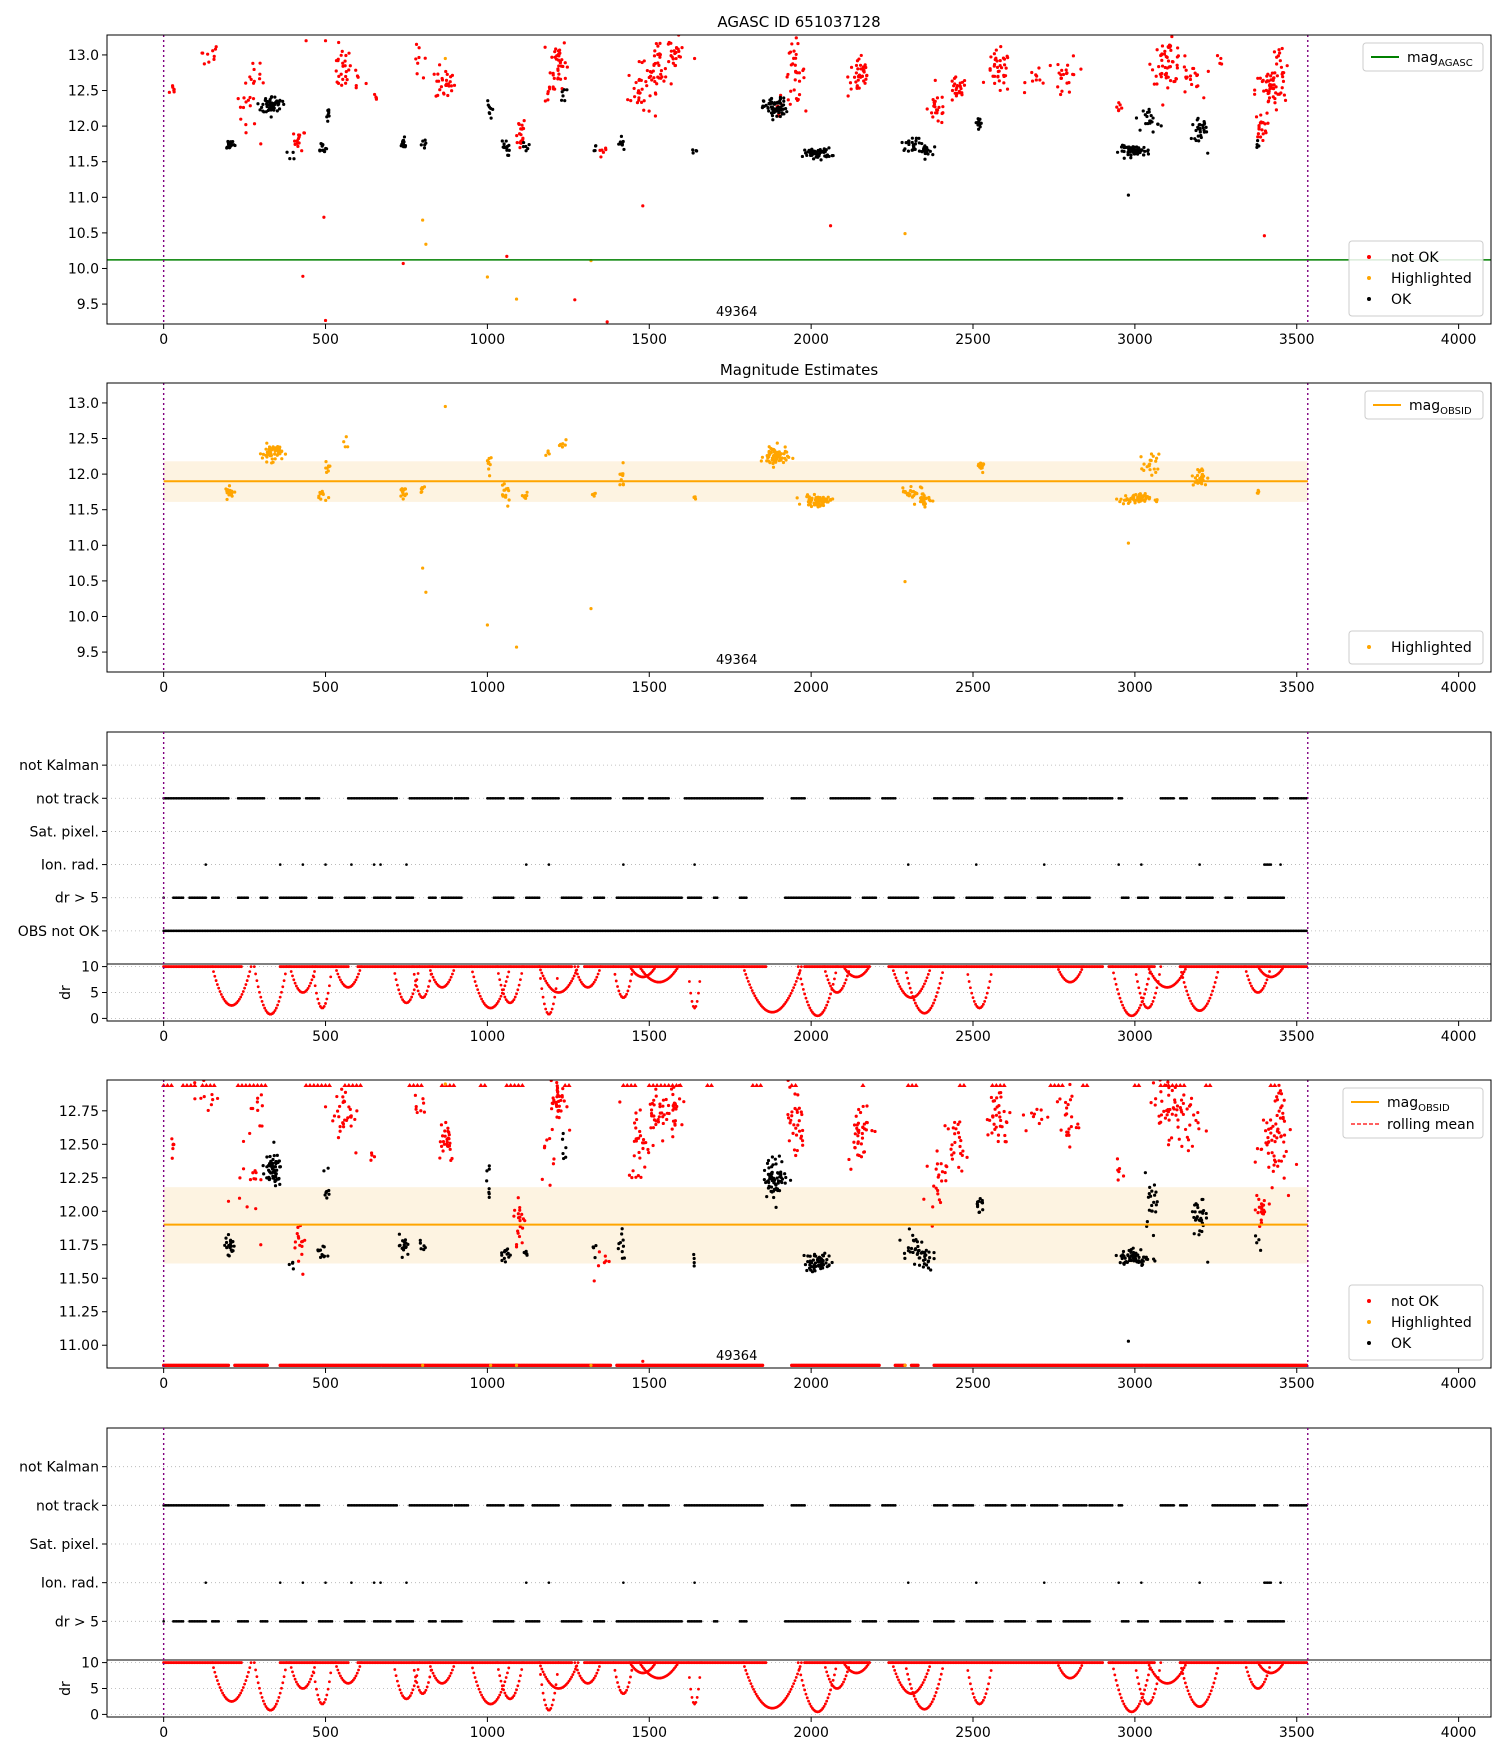 This screenshot has height=1750, width=1500. Describe the element at coordinates (83, 92) in the screenshot. I see `y-tick-label: 12.5` at that location.